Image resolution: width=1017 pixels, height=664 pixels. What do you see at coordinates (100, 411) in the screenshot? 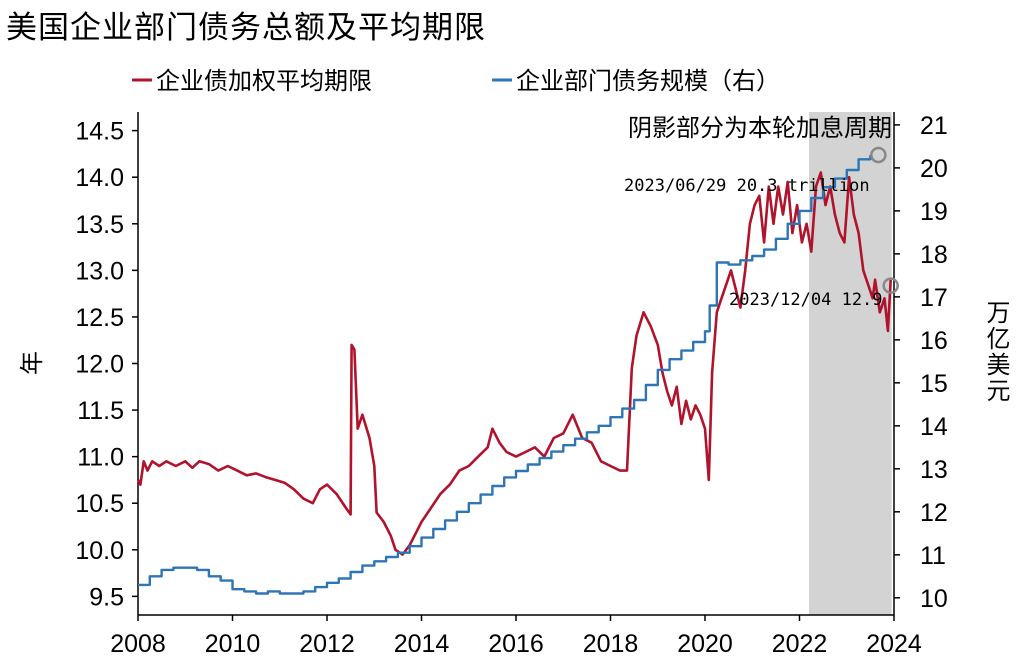
I see `y-left-tick-label: 11.5` at bounding box center [100, 411].